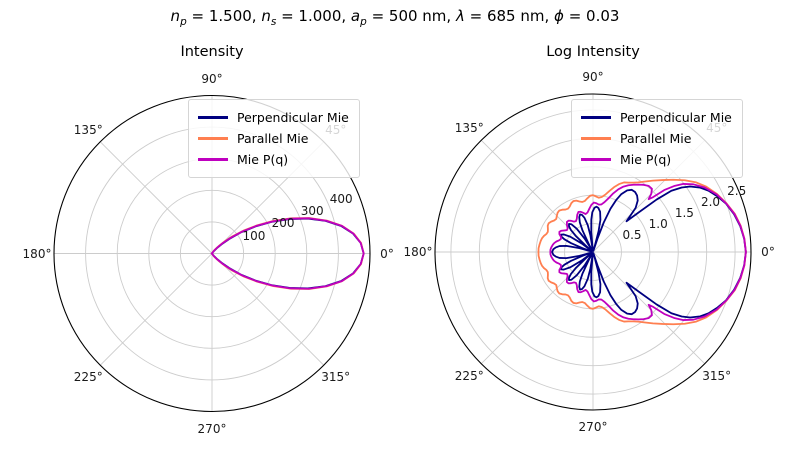 The height and width of the screenshot is (451, 790). What do you see at coordinates (737, 191) in the screenshot?
I see `r-tick-label: 2.5` at bounding box center [737, 191].